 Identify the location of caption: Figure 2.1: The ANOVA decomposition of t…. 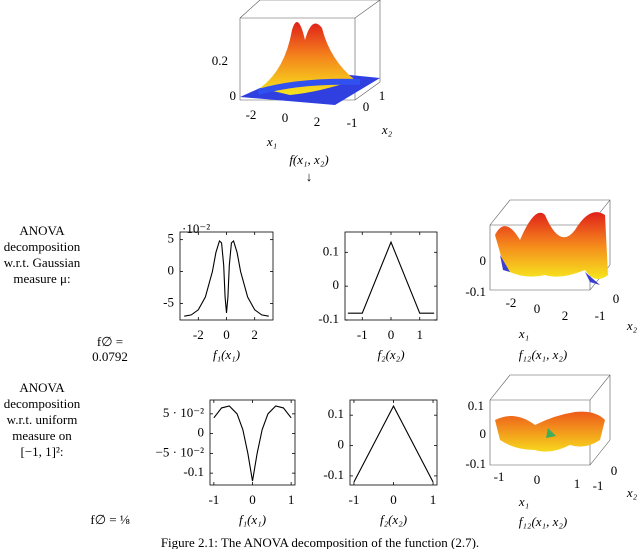
(320, 542).